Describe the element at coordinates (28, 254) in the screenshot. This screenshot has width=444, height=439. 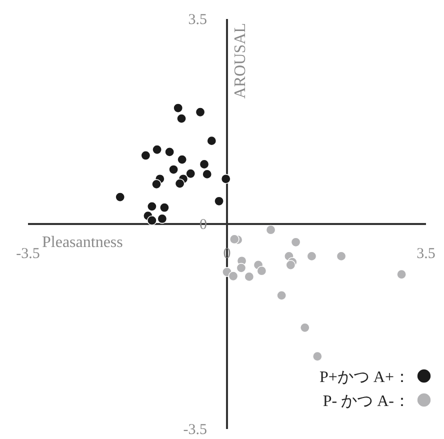
I see `x-tick-label: -3.5` at that location.